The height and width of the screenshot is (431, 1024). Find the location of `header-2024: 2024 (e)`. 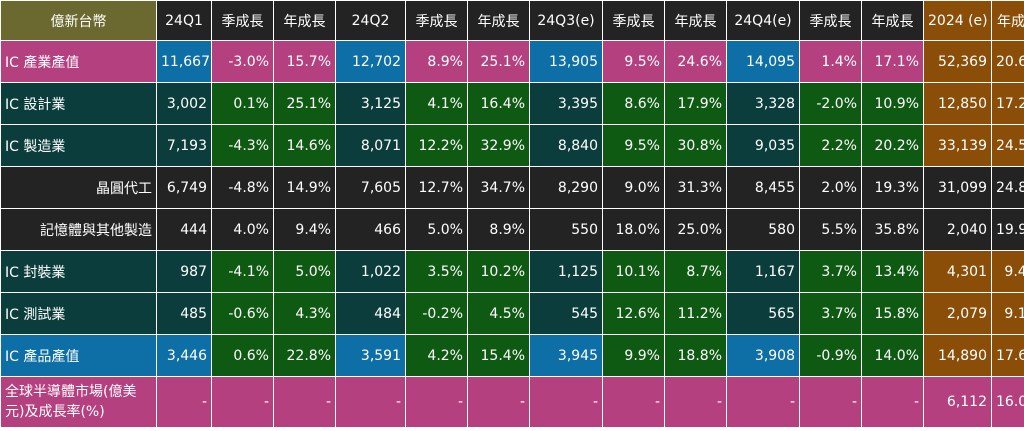

header-2024: 2024 (e) is located at coordinates (957, 20).